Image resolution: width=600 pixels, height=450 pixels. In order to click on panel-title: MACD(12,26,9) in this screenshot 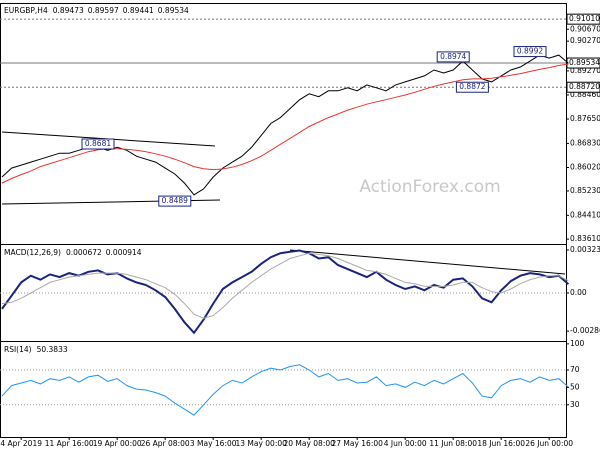, I will do `click(32, 252)`.